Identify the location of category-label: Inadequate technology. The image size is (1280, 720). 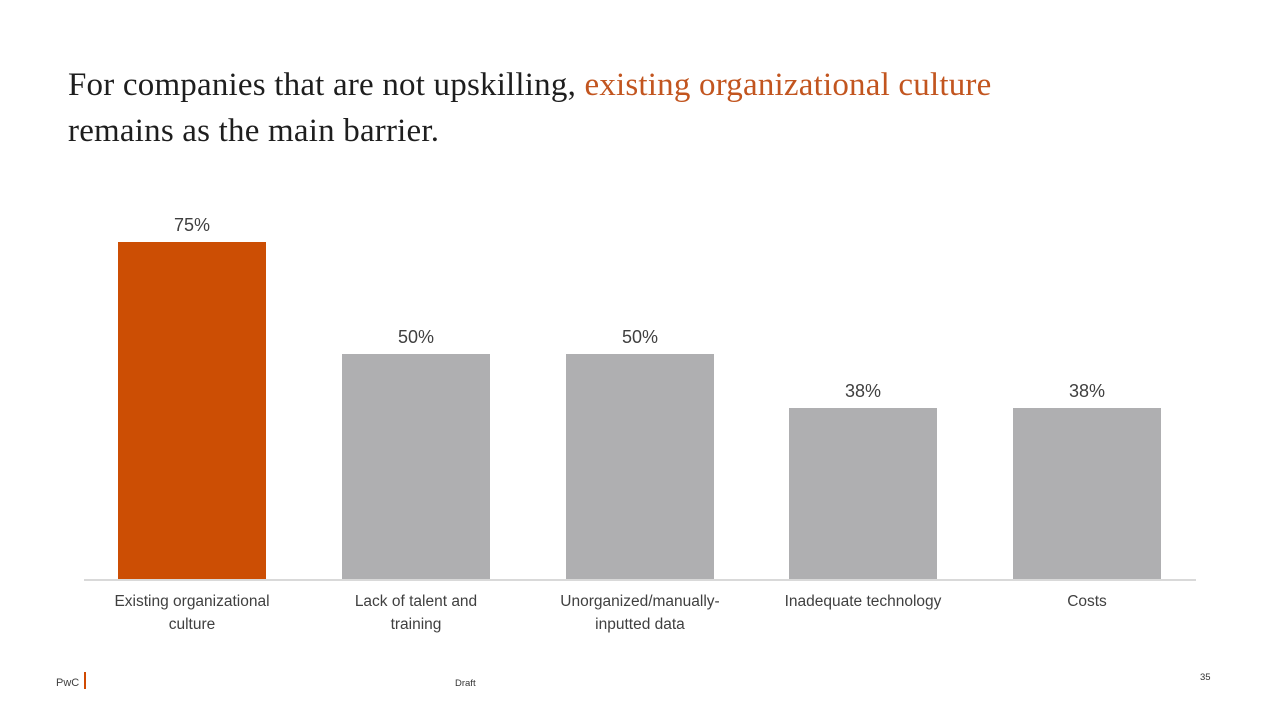
(863, 601).